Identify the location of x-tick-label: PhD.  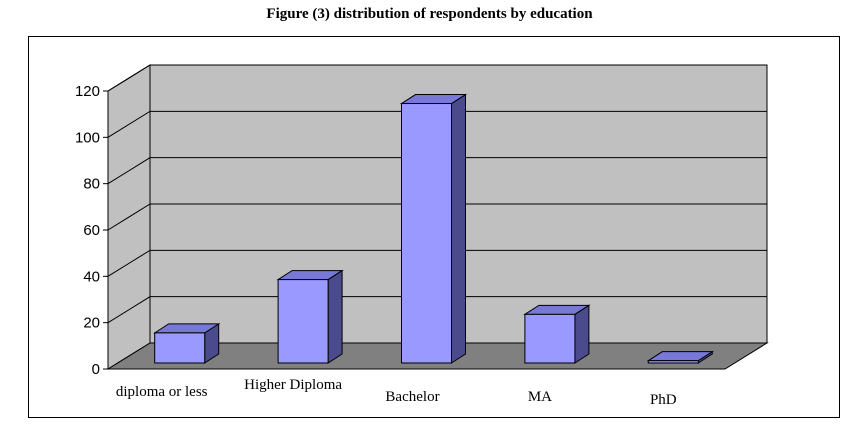
(663, 400).